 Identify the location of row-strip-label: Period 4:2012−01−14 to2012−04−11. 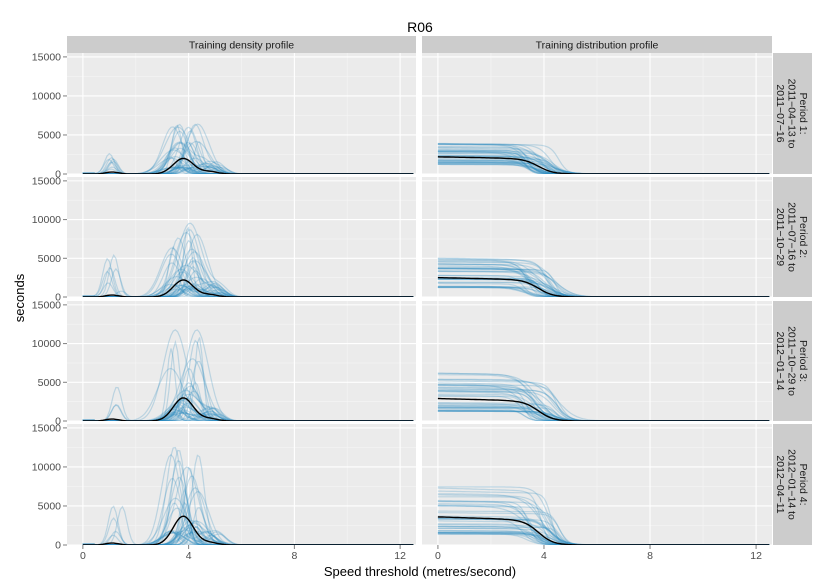
(791, 484).